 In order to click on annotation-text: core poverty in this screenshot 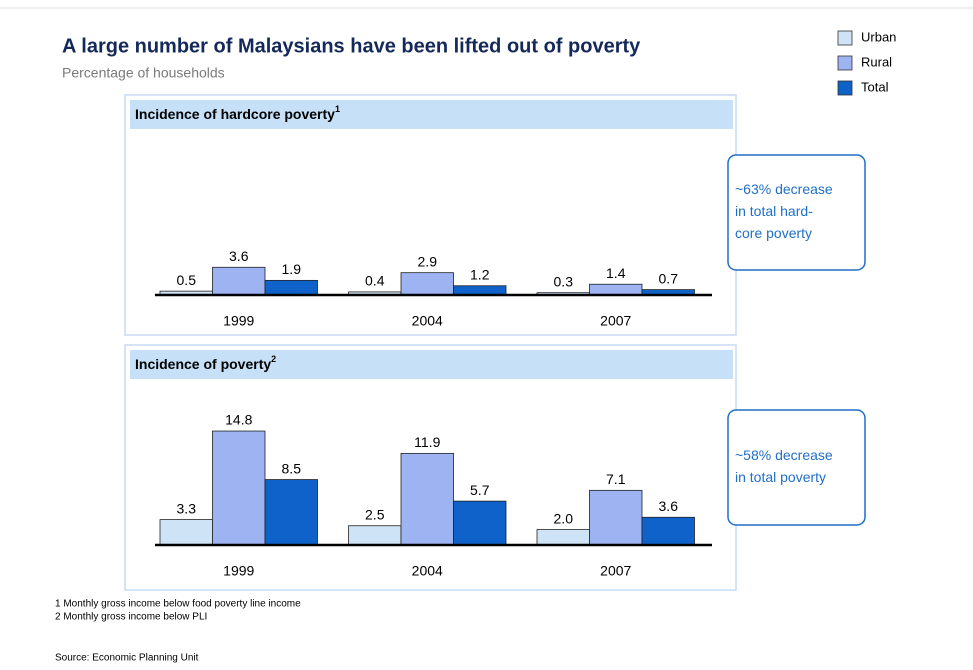, I will do `click(773, 233)`.